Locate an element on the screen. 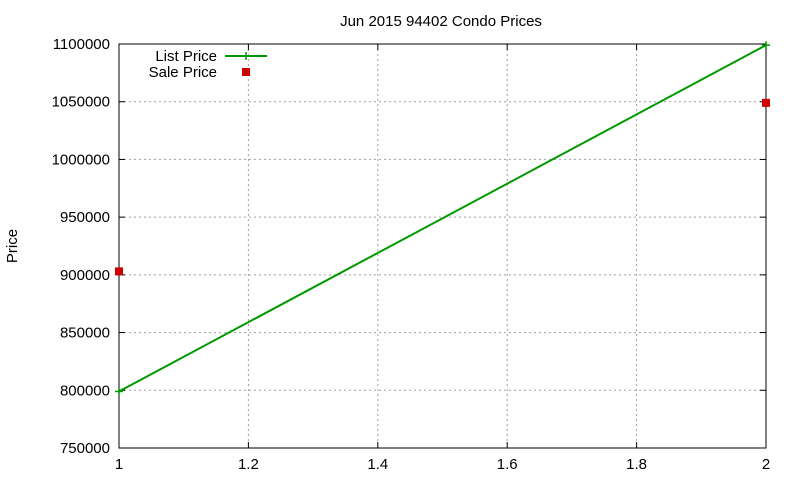 This screenshot has height=485, width=800. legend-marker-list-price is located at coordinates (246, 56).